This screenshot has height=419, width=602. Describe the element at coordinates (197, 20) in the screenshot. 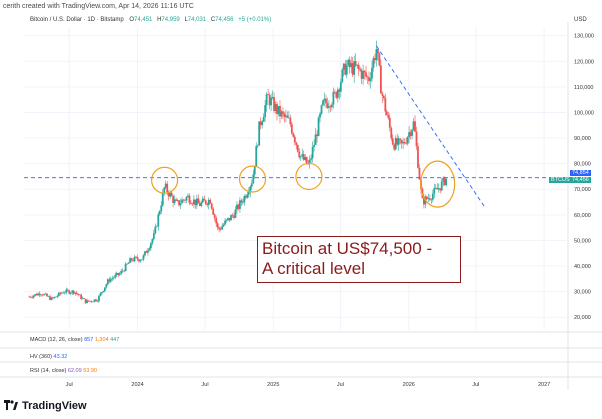

I see `low-value: 74,031` at that location.